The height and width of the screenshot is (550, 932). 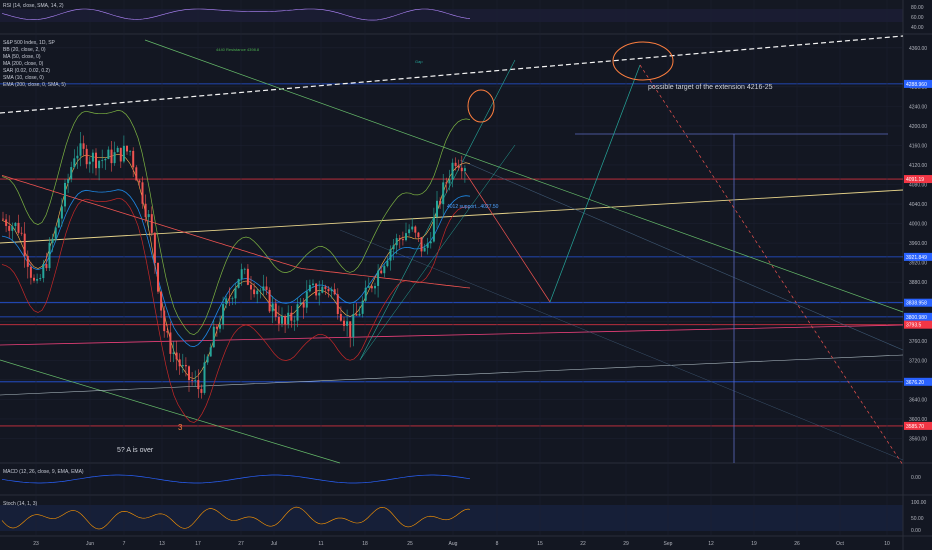 I want to click on wave-3-label: 3, so click(x=180, y=427).